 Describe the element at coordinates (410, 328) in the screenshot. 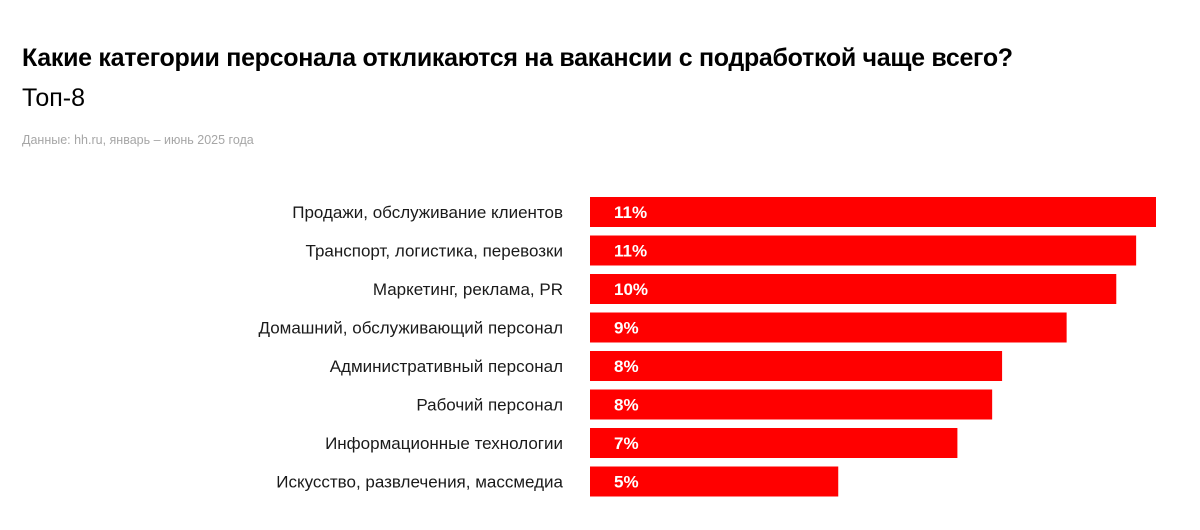

I see `category-label-4: Домашний, обслуживающий персонал` at that location.